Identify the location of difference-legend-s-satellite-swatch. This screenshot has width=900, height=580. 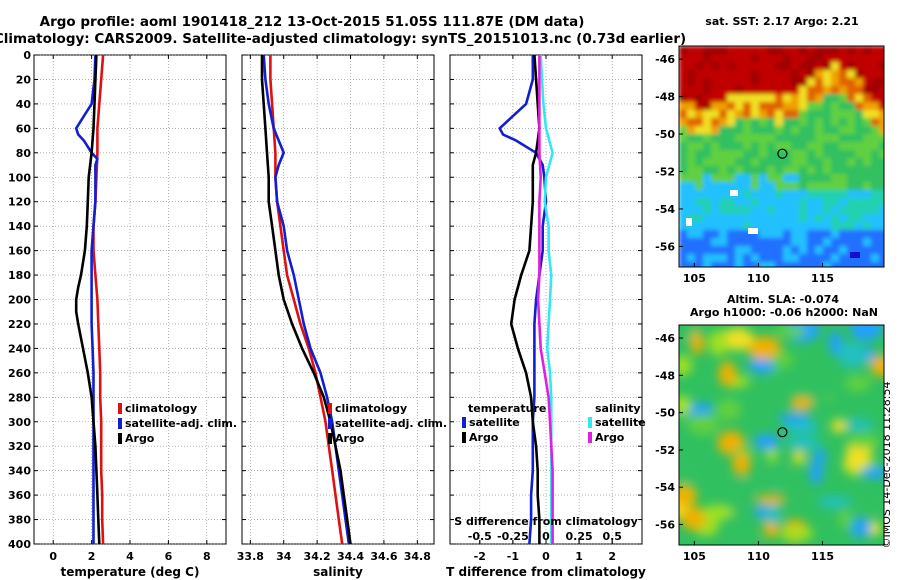
(590, 422).